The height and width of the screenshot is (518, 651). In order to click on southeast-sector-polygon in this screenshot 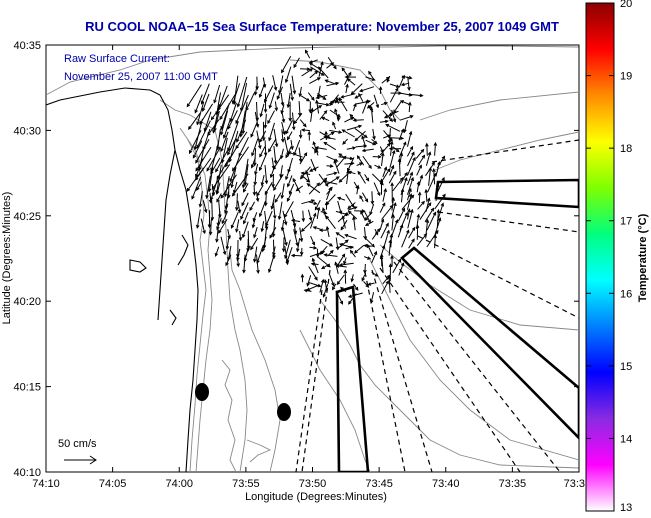, I will do `click(489, 343)`.